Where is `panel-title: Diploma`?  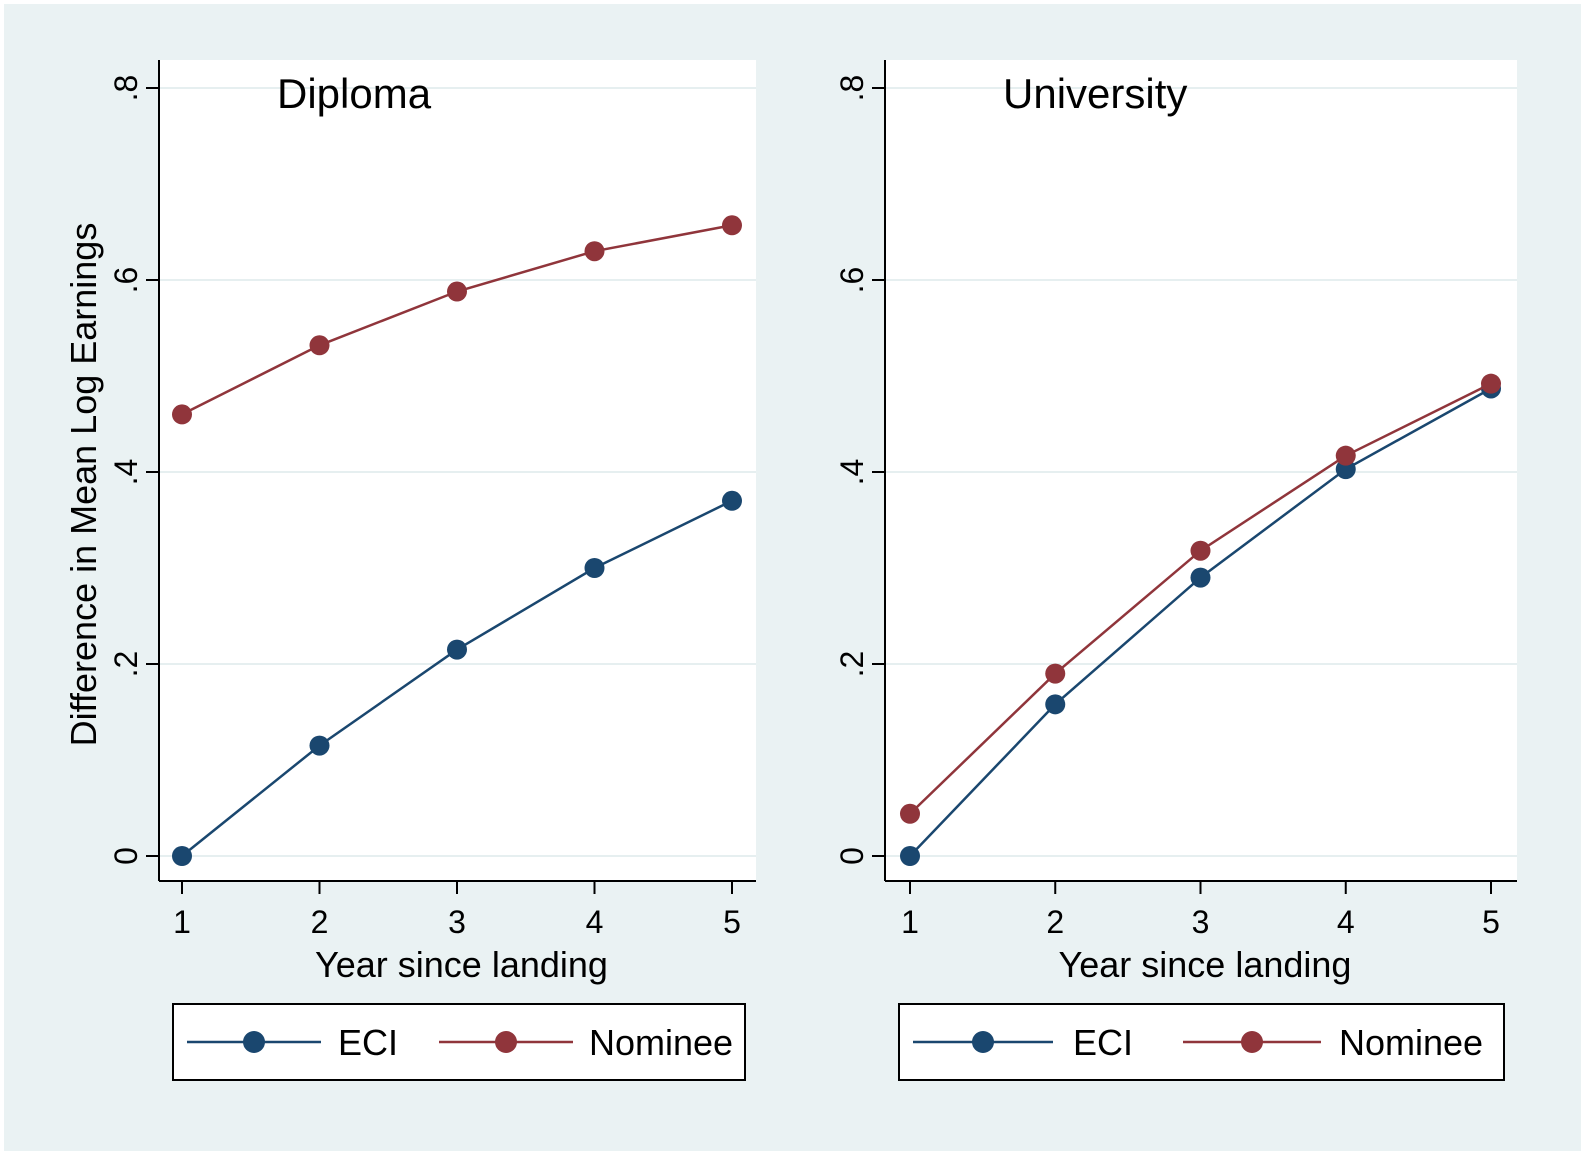 panel-title: Diploma is located at coordinates (354, 93).